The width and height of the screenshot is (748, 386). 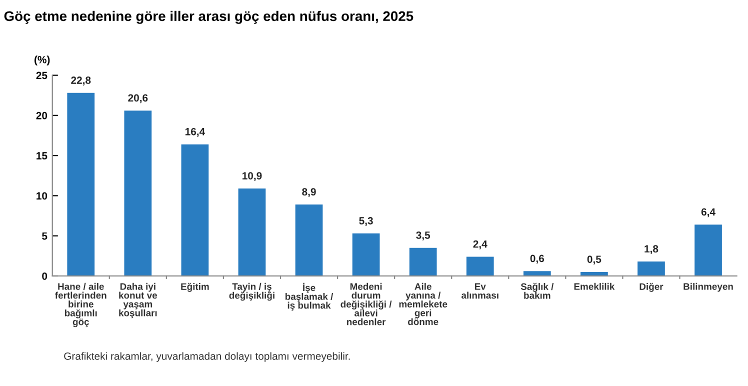 What do you see at coordinates (480, 245) in the screenshot?
I see `data-label: 2,4` at bounding box center [480, 245].